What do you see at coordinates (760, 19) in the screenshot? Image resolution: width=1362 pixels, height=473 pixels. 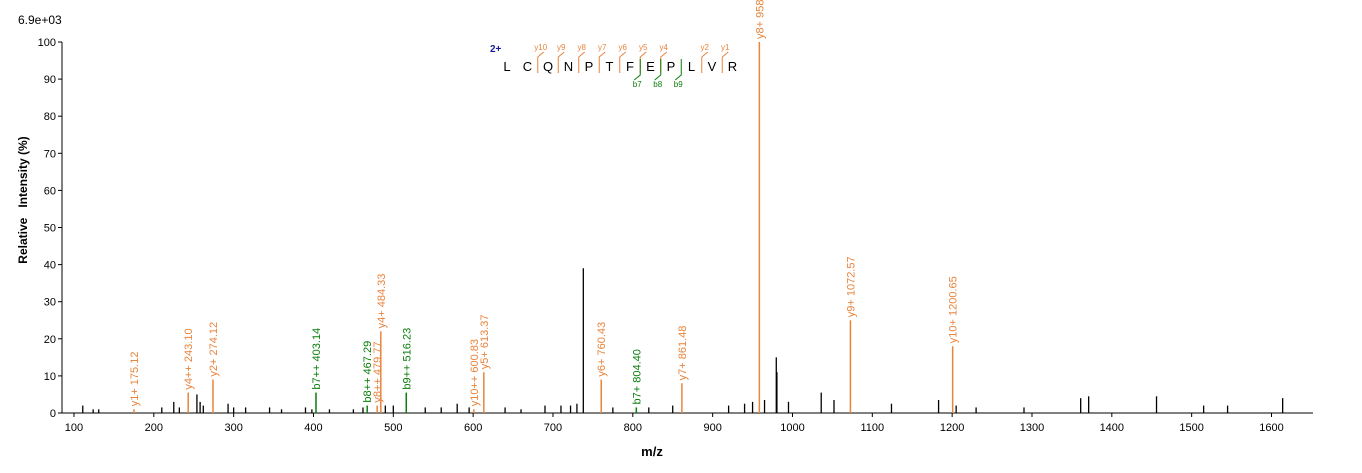 I see `peak-label: y8+ 958.5` at bounding box center [760, 19].